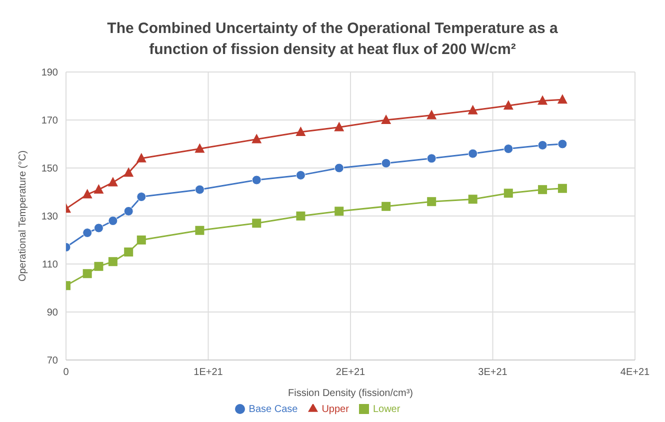 This screenshot has height=422, width=665. I want to click on x-tick-label: 3E+21, so click(493, 372).